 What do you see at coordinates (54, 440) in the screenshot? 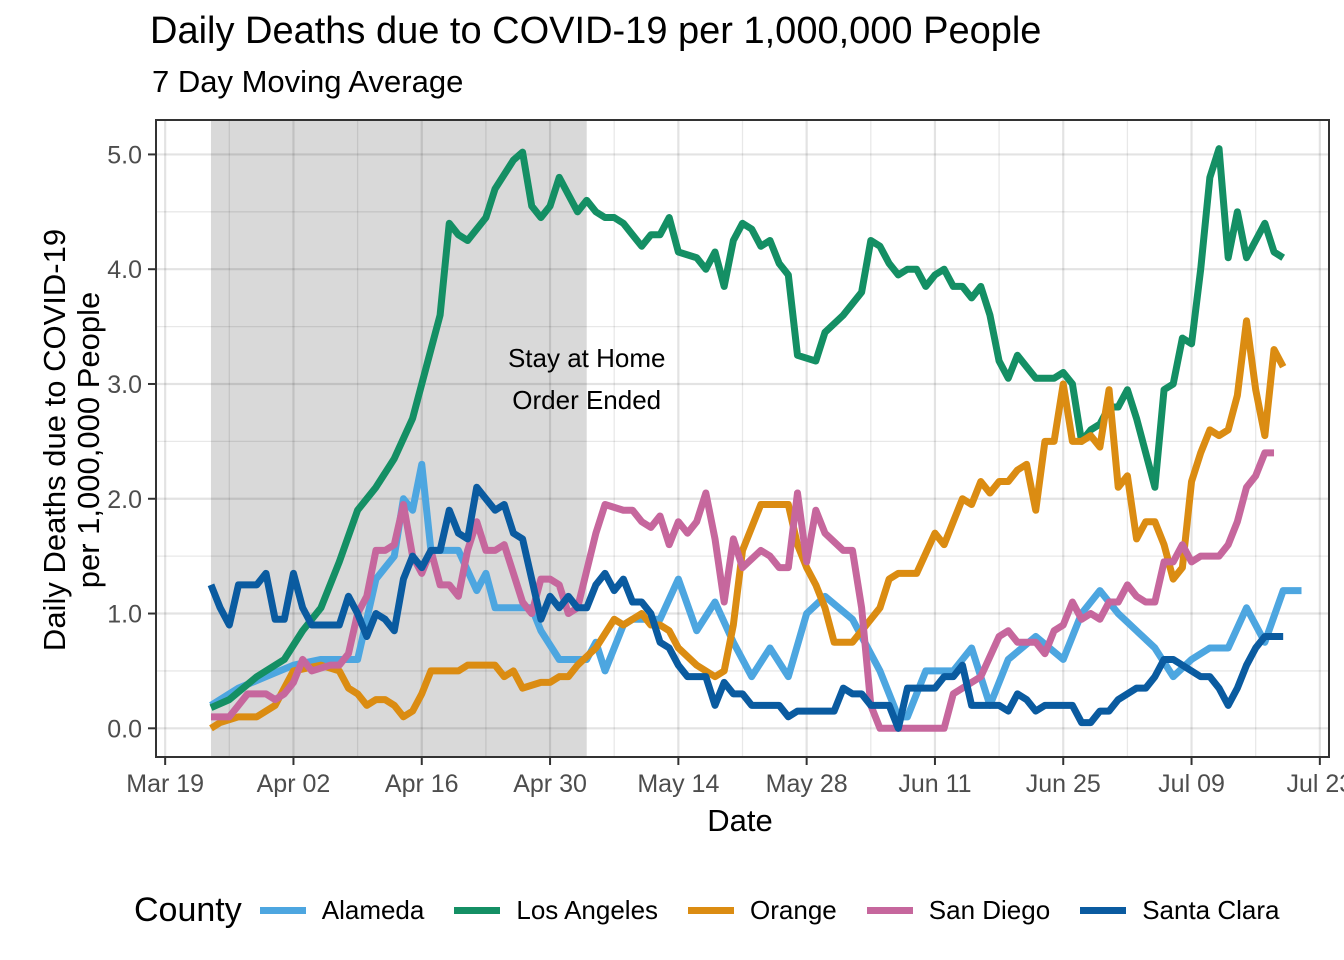
I see `y-axis-label-line-1: Daily Deaths due to COVID-19` at bounding box center [54, 440].